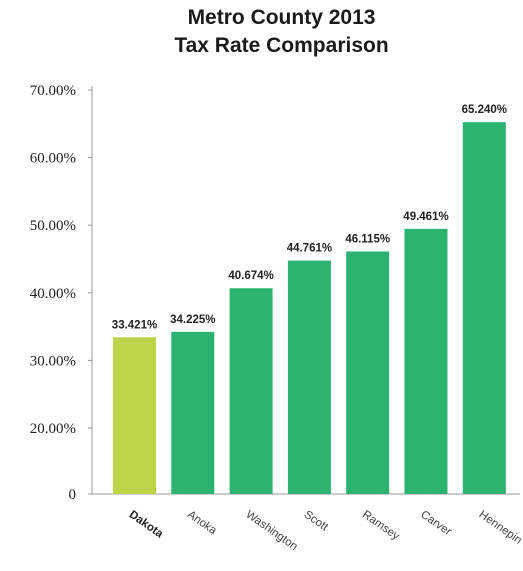 The image size is (523, 571). Describe the element at coordinates (367, 239) in the screenshot. I see `bar-value-label: 46.115%` at that location.